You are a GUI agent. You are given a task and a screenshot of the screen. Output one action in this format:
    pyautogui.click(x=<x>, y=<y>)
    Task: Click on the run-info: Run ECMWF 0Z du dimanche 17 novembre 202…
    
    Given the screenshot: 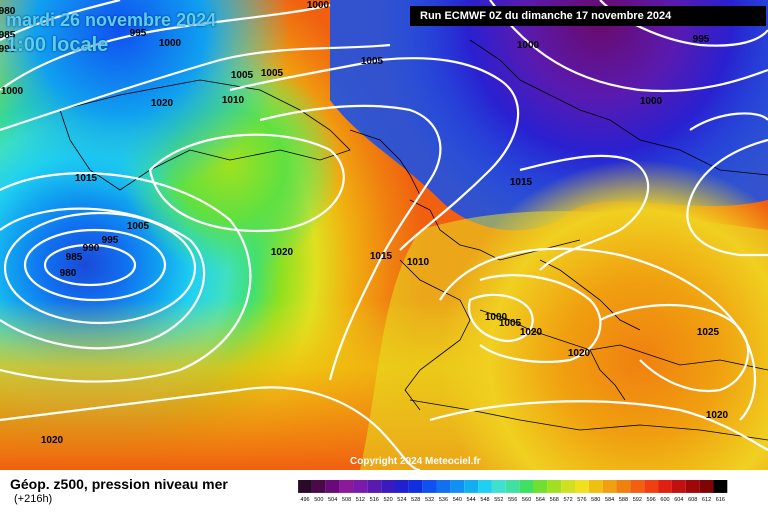 What is the action you would take?
    pyautogui.click(x=588, y=16)
    